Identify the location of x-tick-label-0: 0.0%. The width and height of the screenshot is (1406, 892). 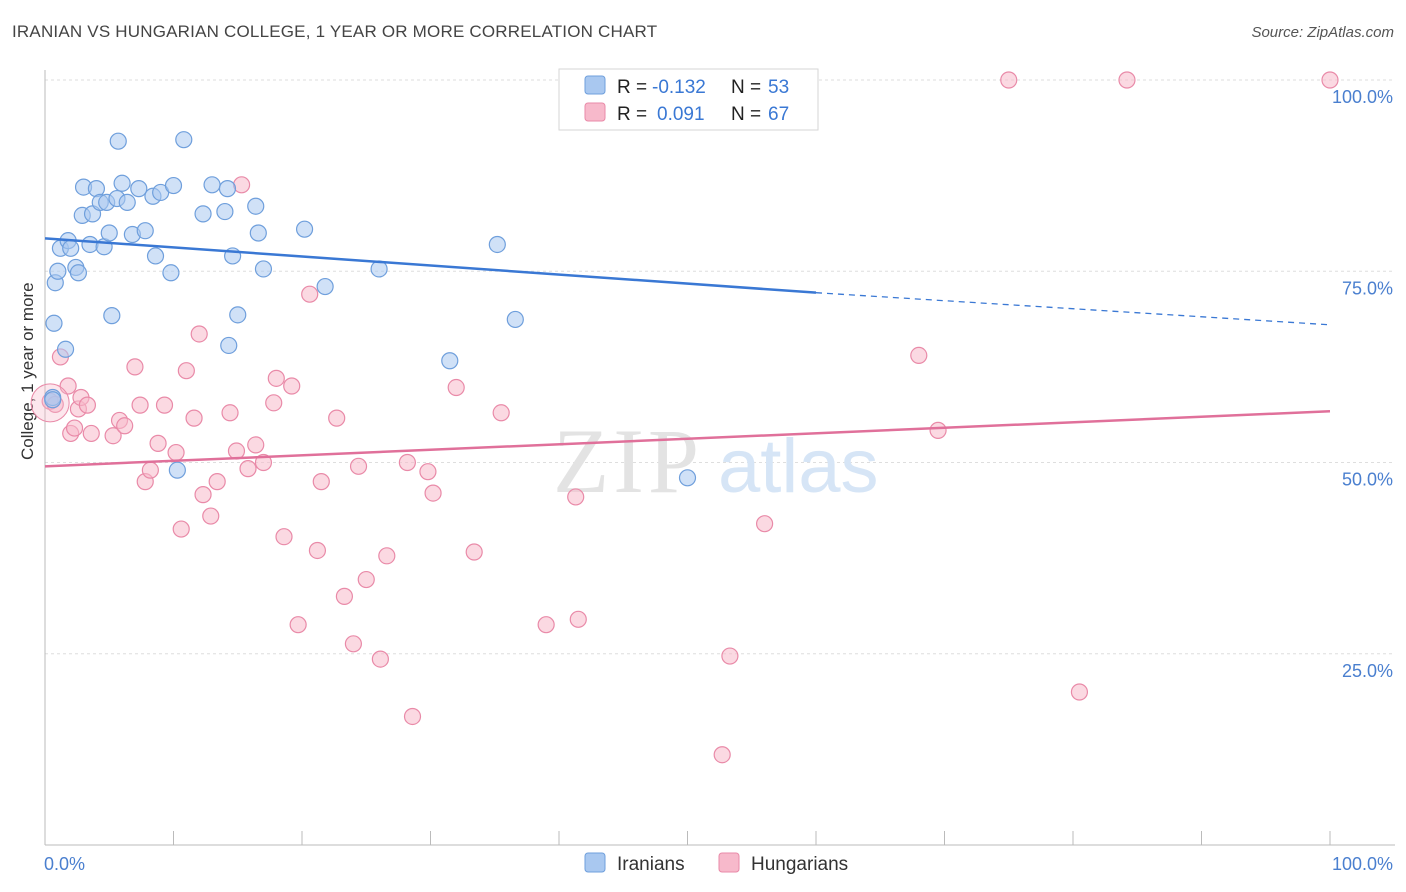
(64, 864).